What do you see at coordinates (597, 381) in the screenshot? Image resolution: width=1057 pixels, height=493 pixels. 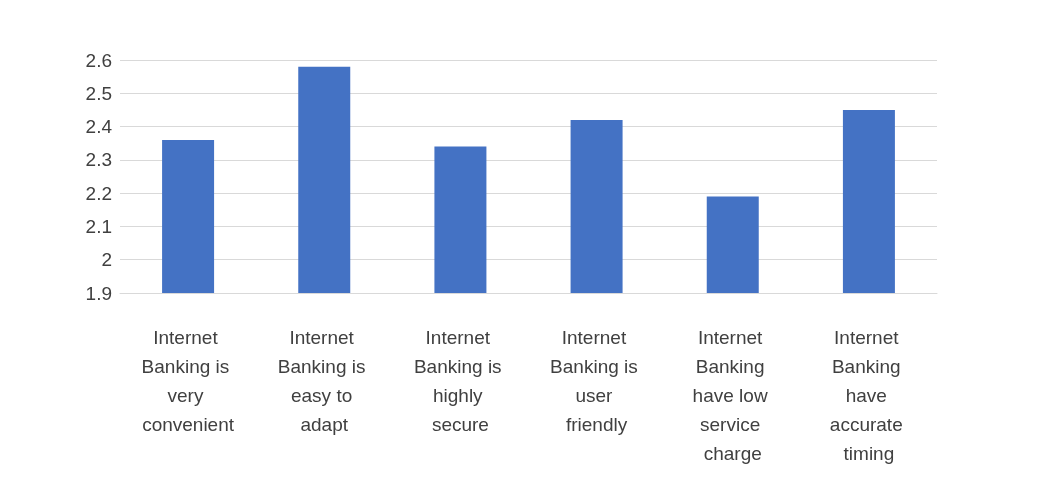 I see `x-tick-label: Internet Banking is user friendly` at bounding box center [597, 381].